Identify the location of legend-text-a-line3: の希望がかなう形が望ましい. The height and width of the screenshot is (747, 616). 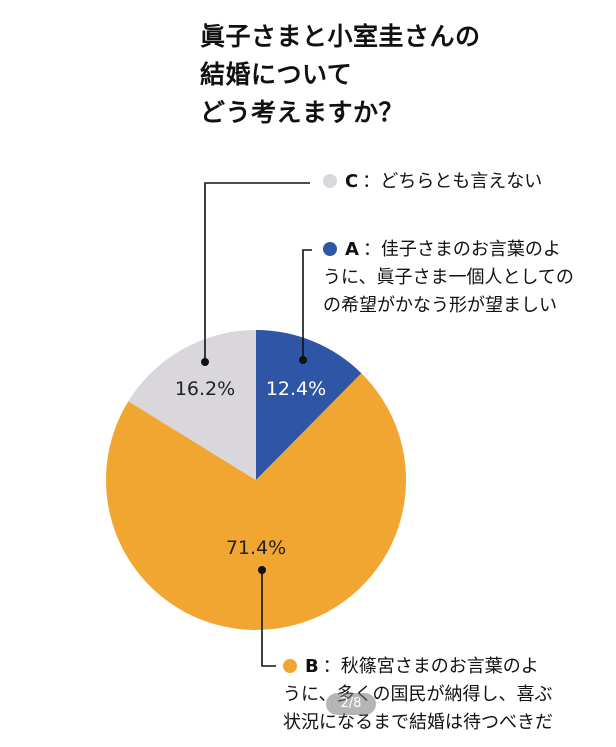
(440, 305).